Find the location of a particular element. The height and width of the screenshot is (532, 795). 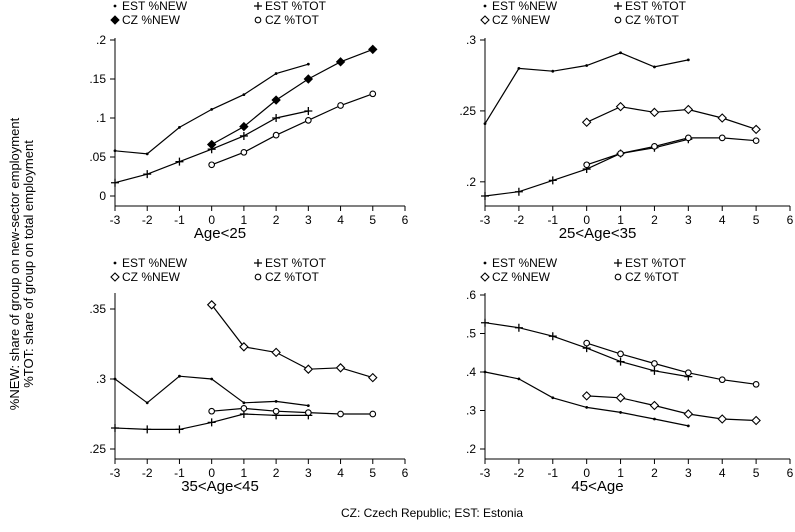

x-tick-label: 3 is located at coordinates (308, 473).